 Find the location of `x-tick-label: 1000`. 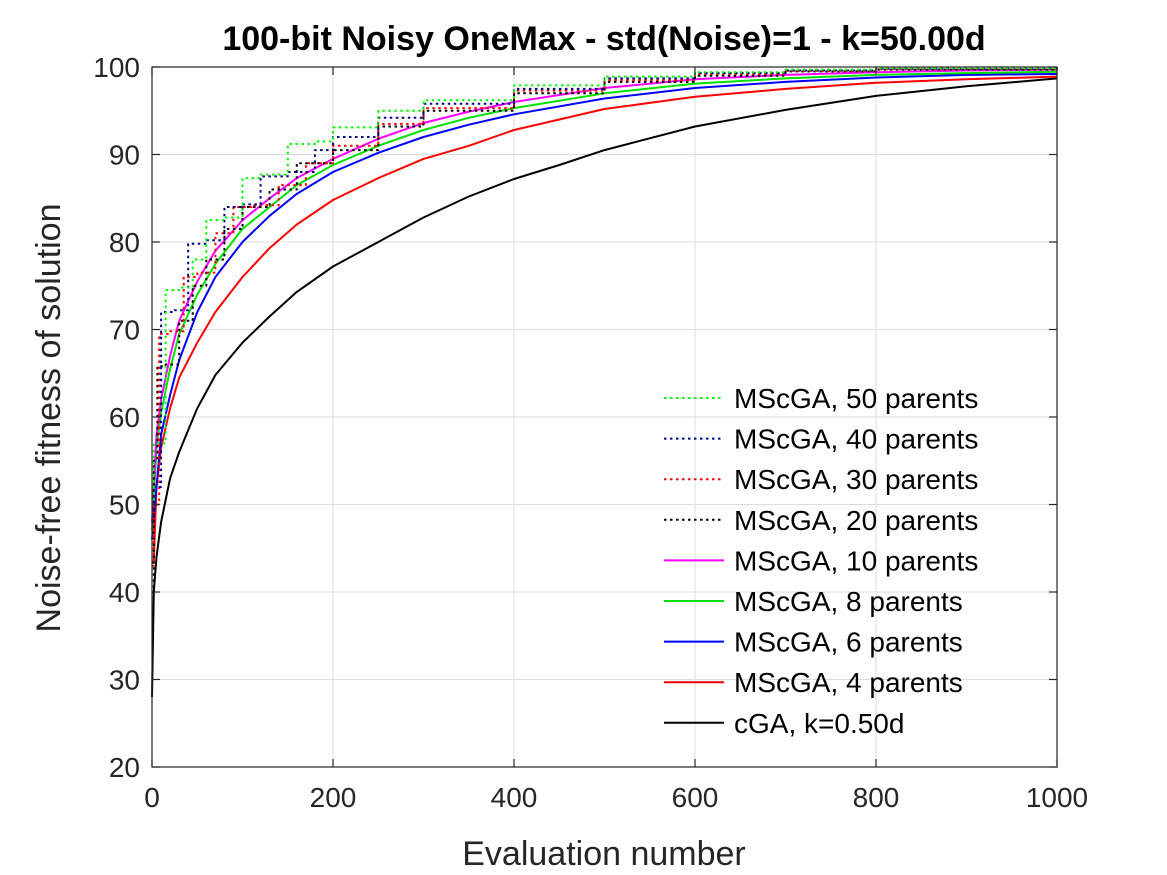

x-tick-label: 1000 is located at coordinates (1057, 797).